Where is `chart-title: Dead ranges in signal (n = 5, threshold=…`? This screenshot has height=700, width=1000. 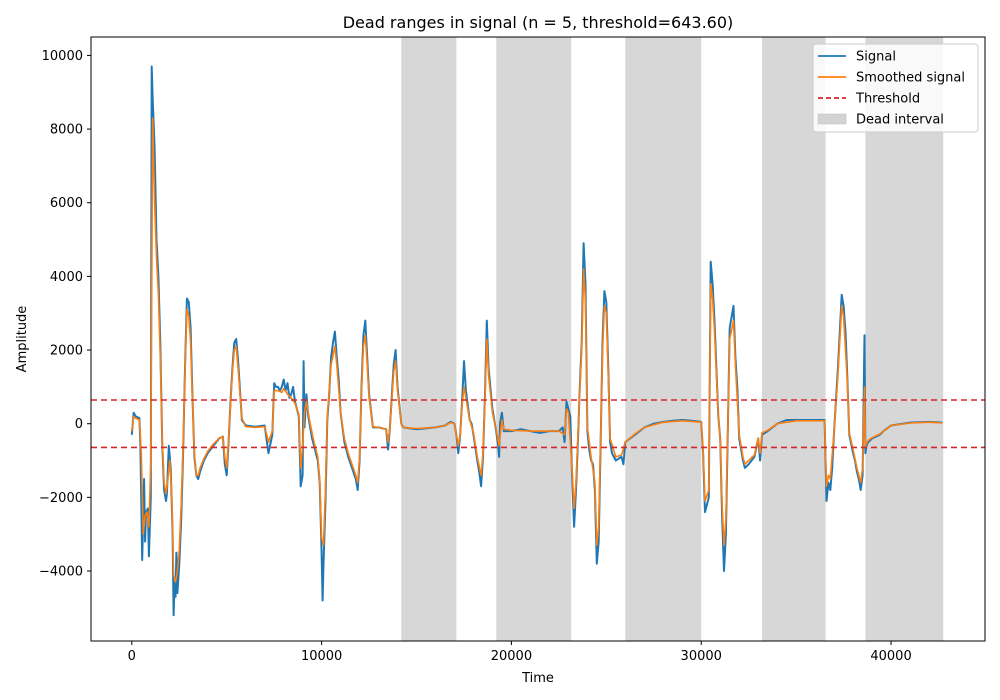
chart-title: Dead ranges in signal (n = 5, threshold=… is located at coordinates (538, 22).